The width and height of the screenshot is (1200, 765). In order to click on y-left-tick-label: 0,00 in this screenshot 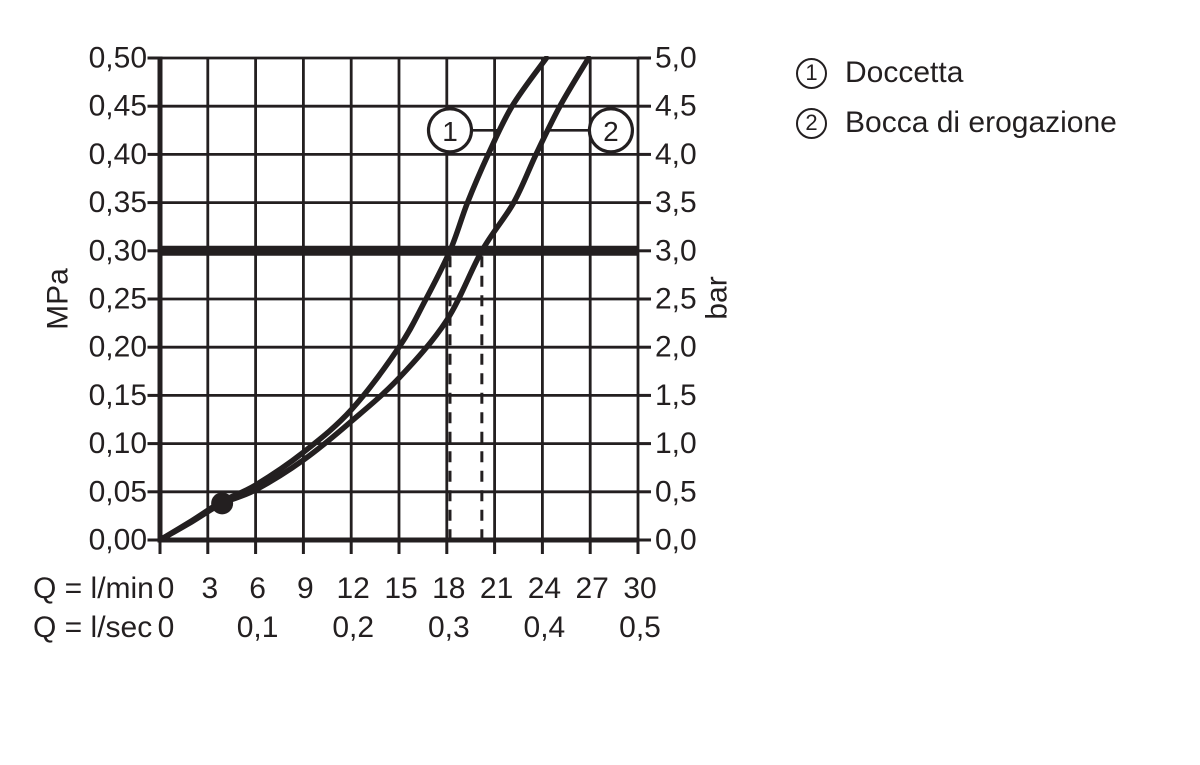, I will do `click(118, 540)`.